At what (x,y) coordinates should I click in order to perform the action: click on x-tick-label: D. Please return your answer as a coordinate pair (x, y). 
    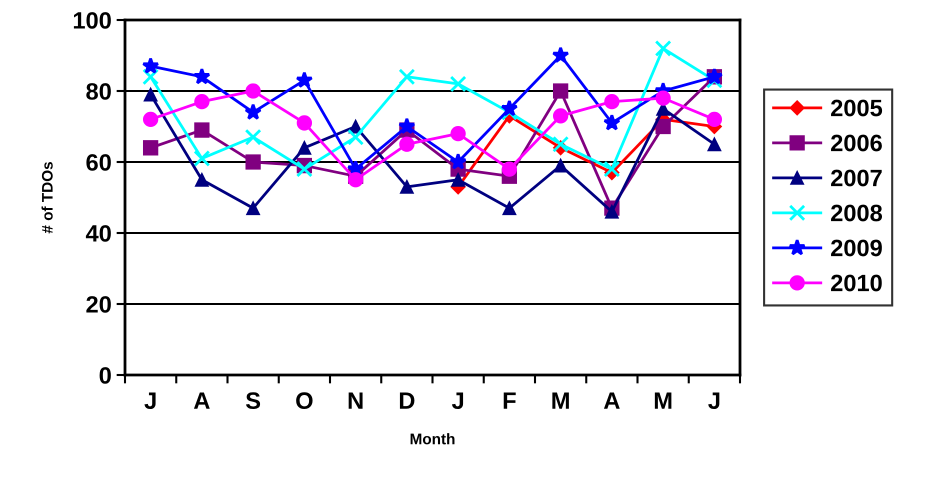
    Looking at the image, I should click on (407, 400).